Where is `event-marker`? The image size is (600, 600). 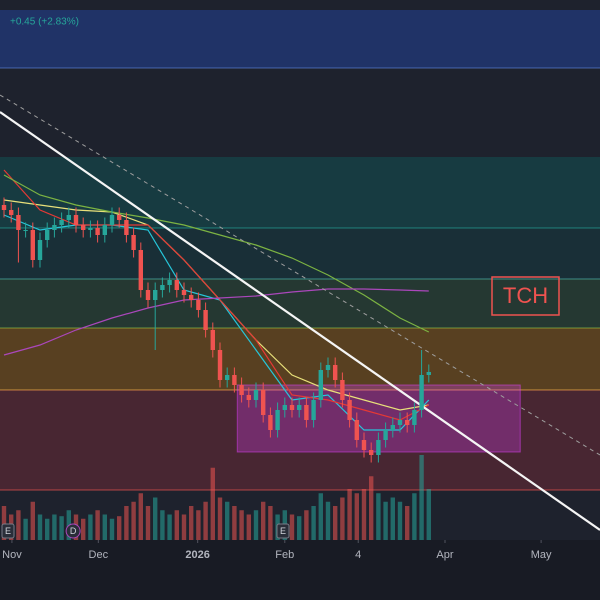 event-marker is located at coordinates (283, 531).